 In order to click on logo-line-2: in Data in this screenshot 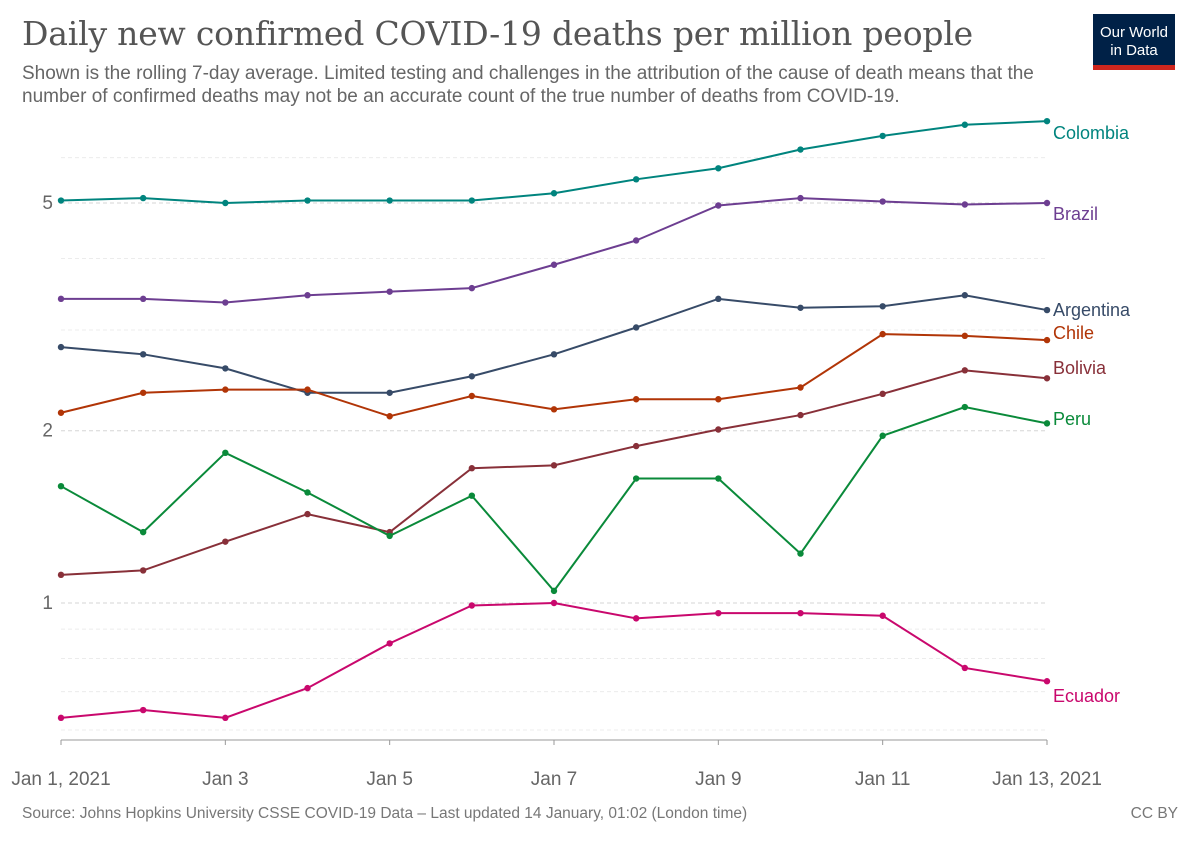, I will do `click(1134, 50)`.